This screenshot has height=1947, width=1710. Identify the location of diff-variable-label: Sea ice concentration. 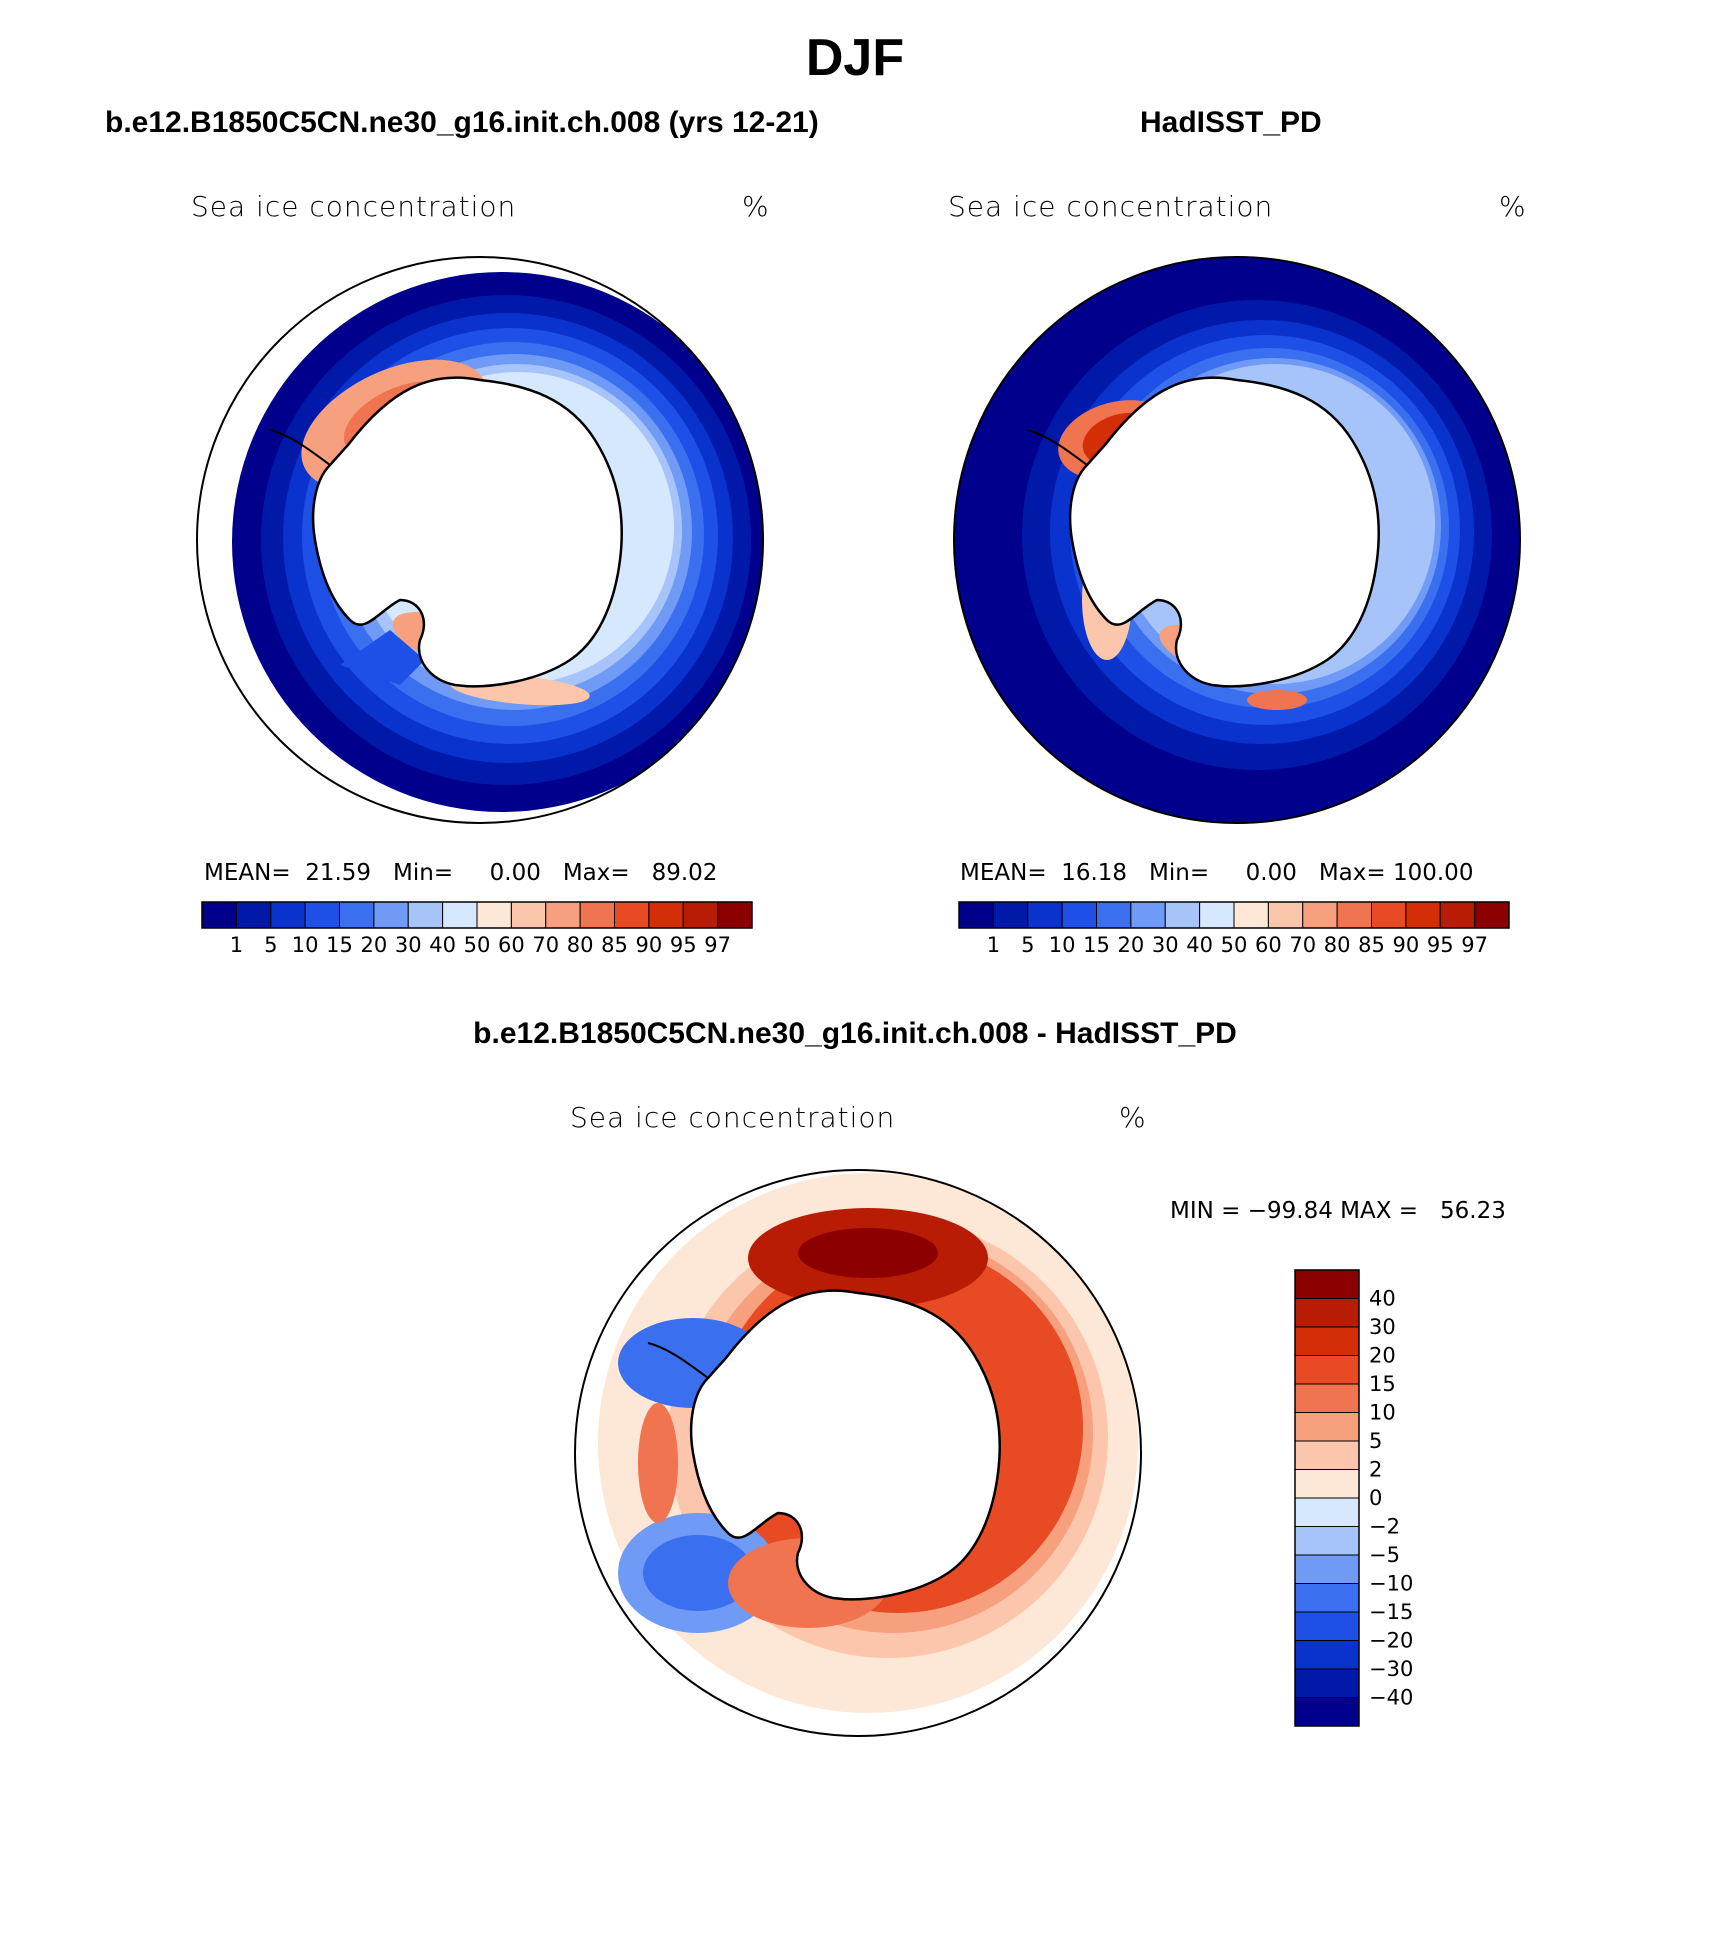
(733, 1117).